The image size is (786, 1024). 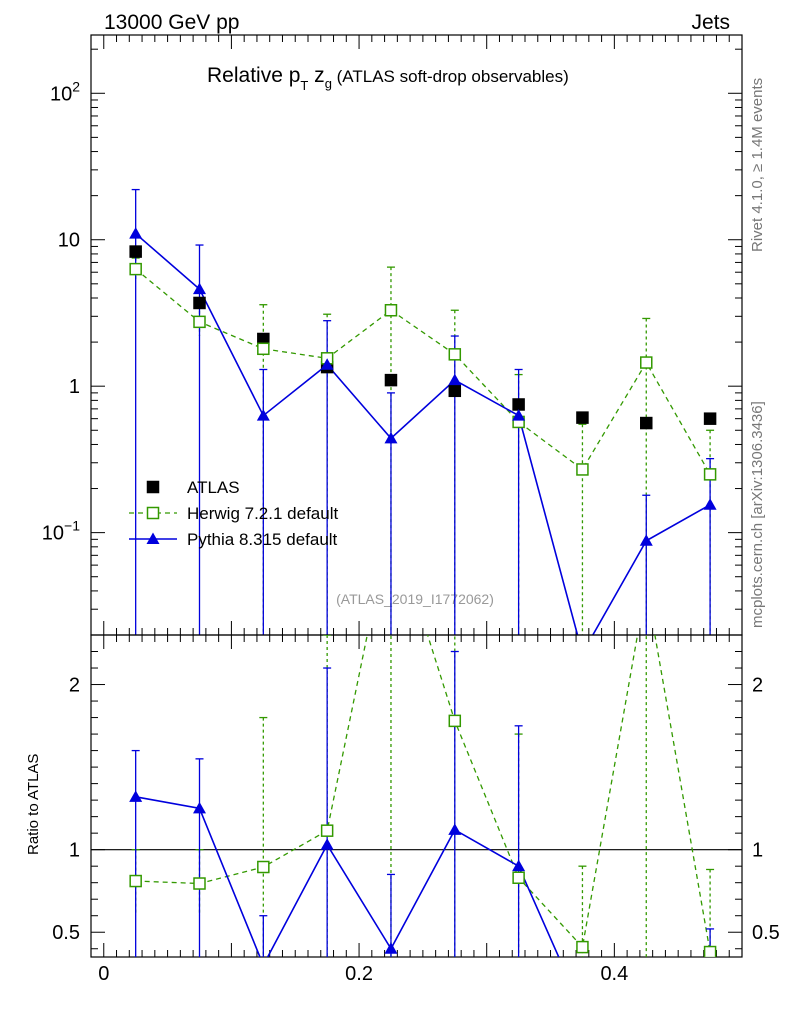 What do you see at coordinates (153, 513) in the screenshot?
I see `legend-herwig-marker` at bounding box center [153, 513].